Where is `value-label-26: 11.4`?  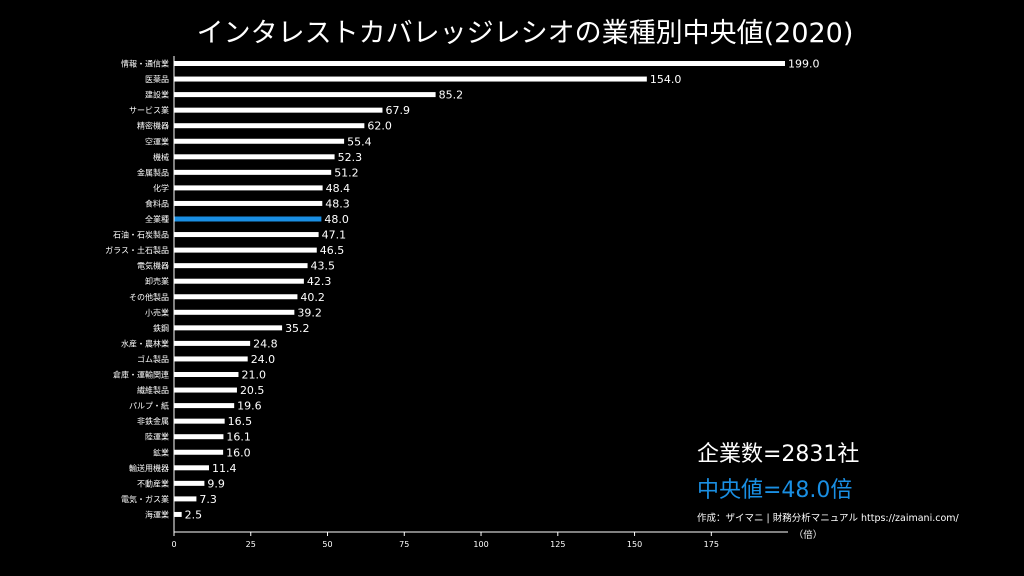
value-label-26: 11.4 is located at coordinates (224, 468).